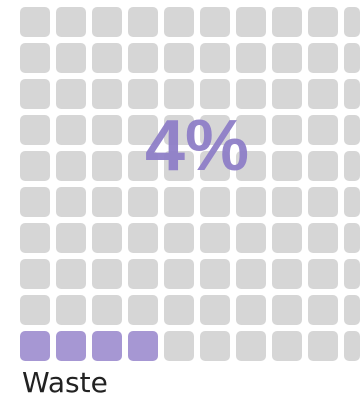 Image resolution: width=360 pixels, height=408 pixels. What do you see at coordinates (197, 146) in the screenshot?
I see `percent-label: 4%` at bounding box center [197, 146].